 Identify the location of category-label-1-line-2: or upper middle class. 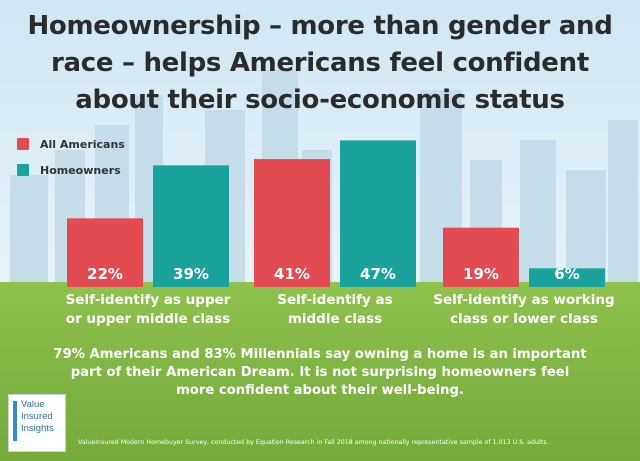
(148, 319).